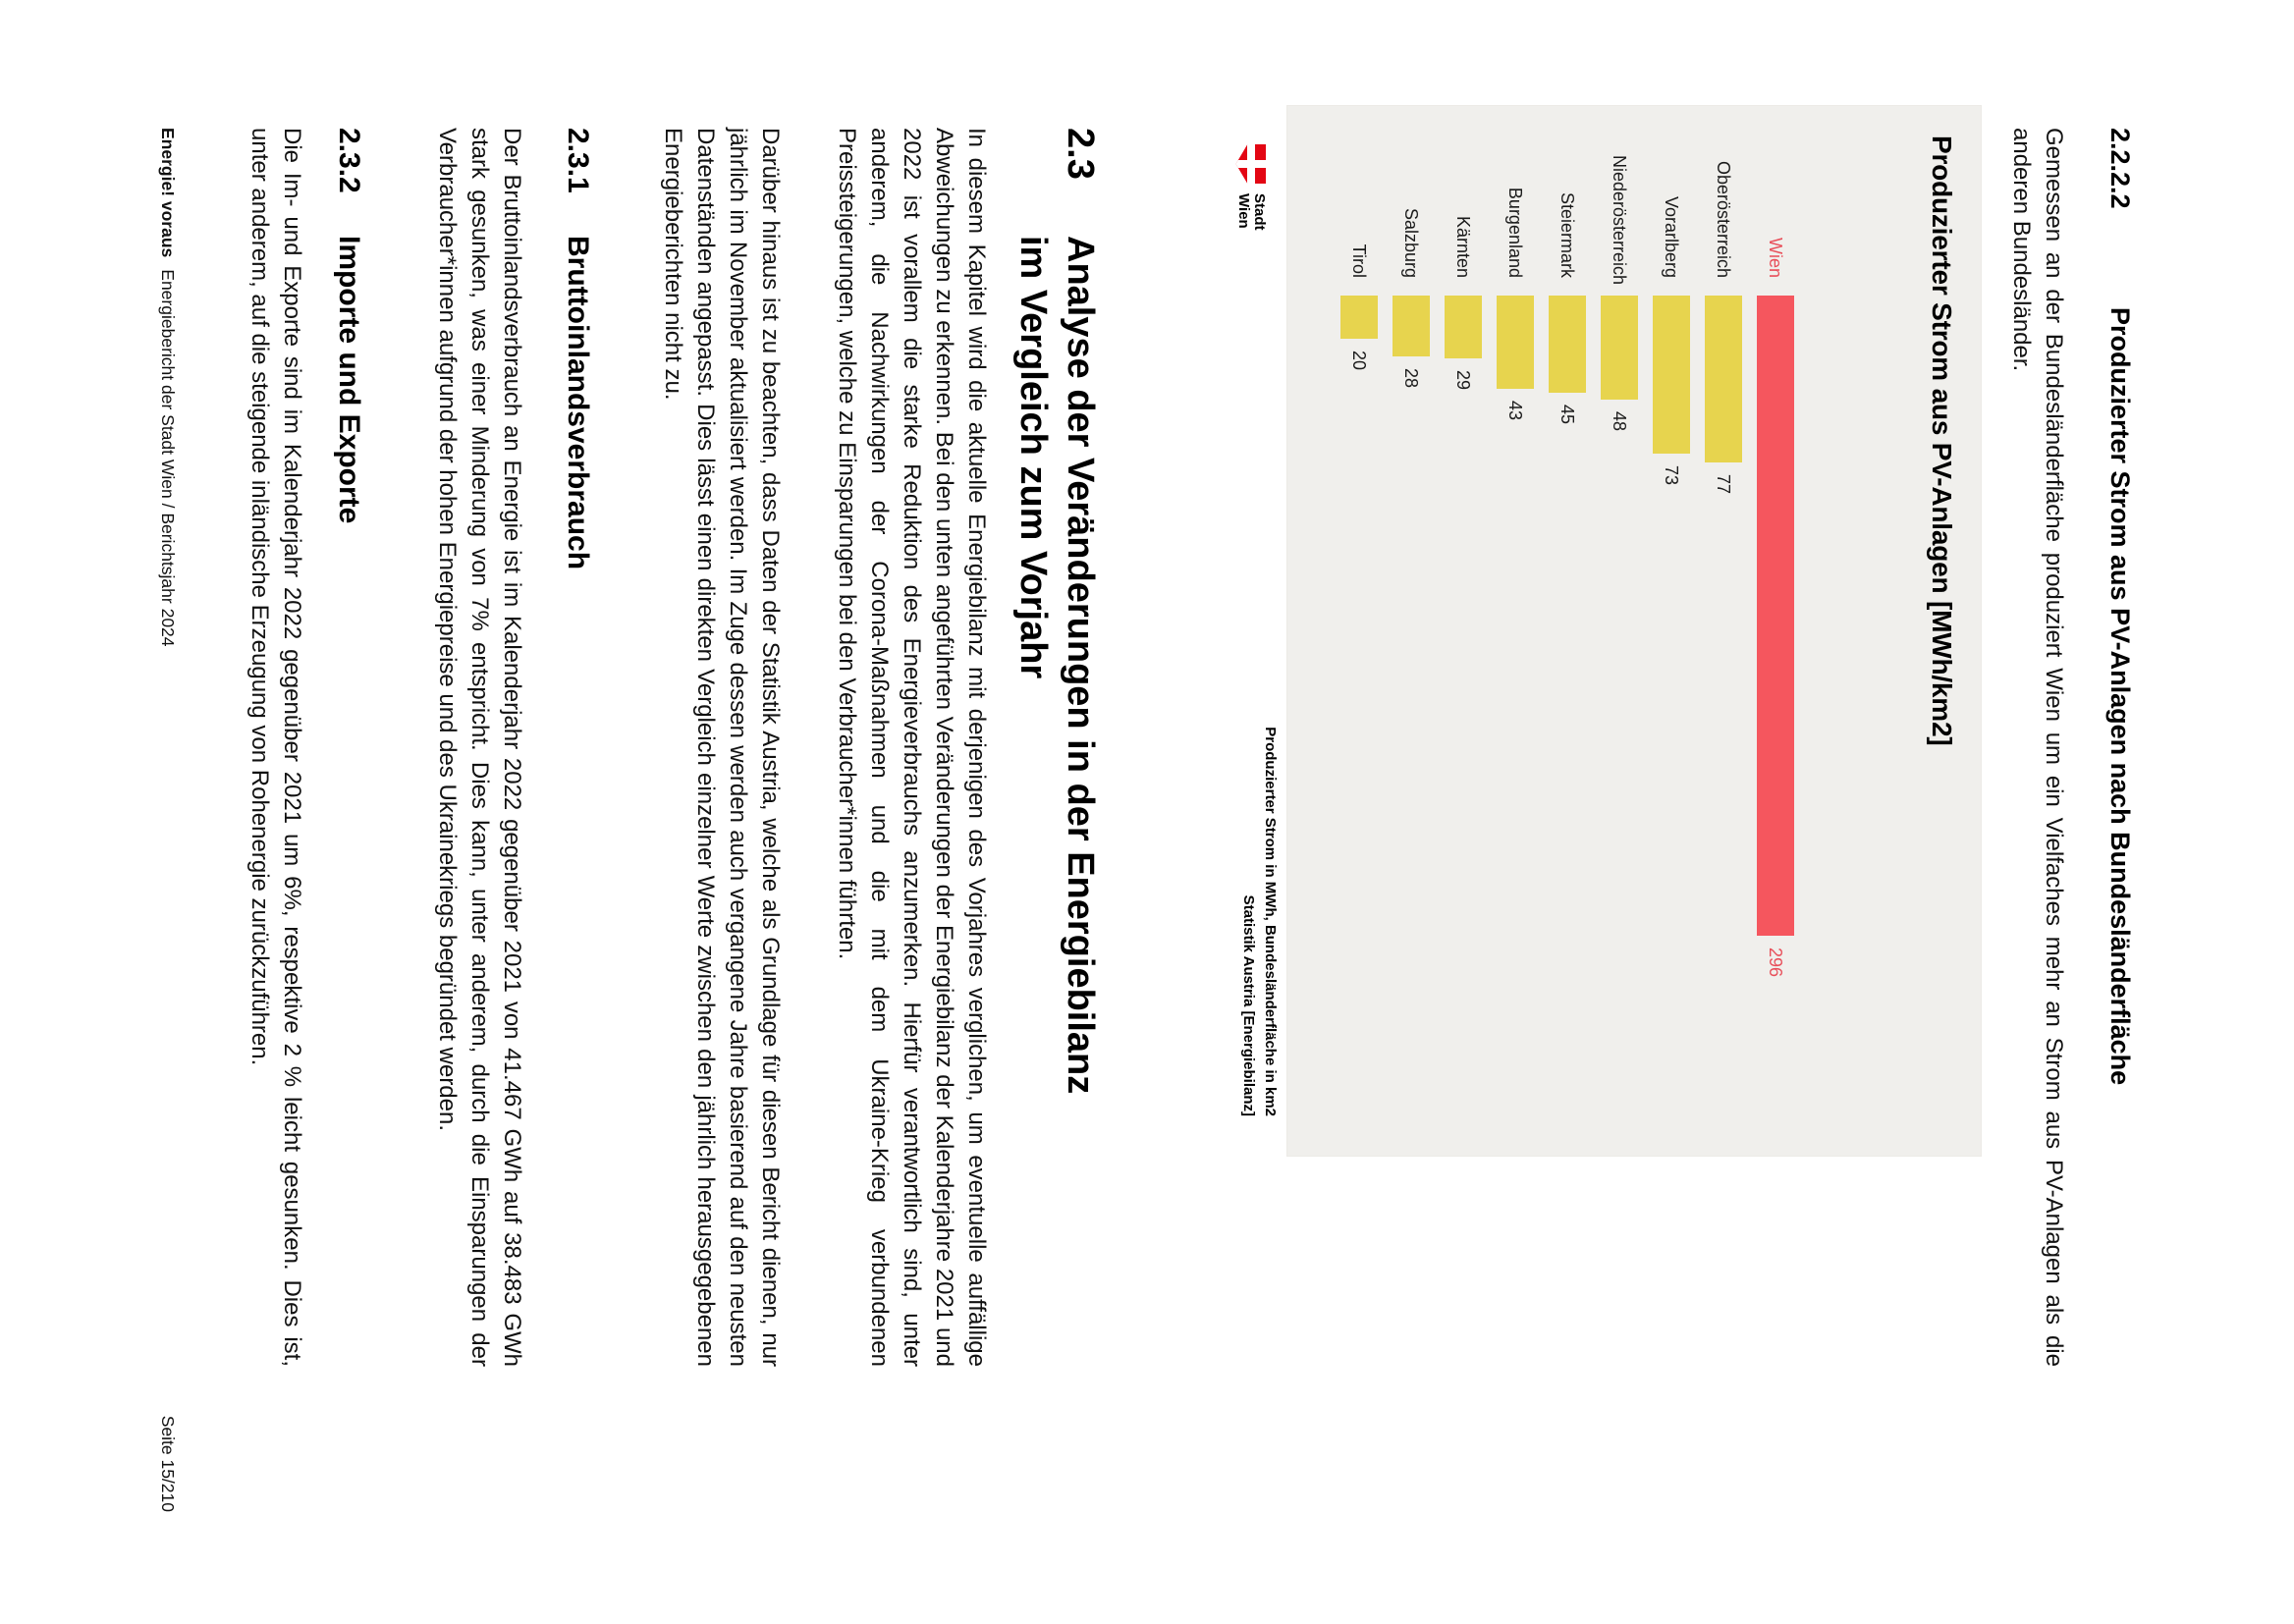 This screenshot has height=1624, width=2294. Describe the element at coordinates (1567, 289) in the screenshot. I see `chart-row: Steiermark 45` at that location.